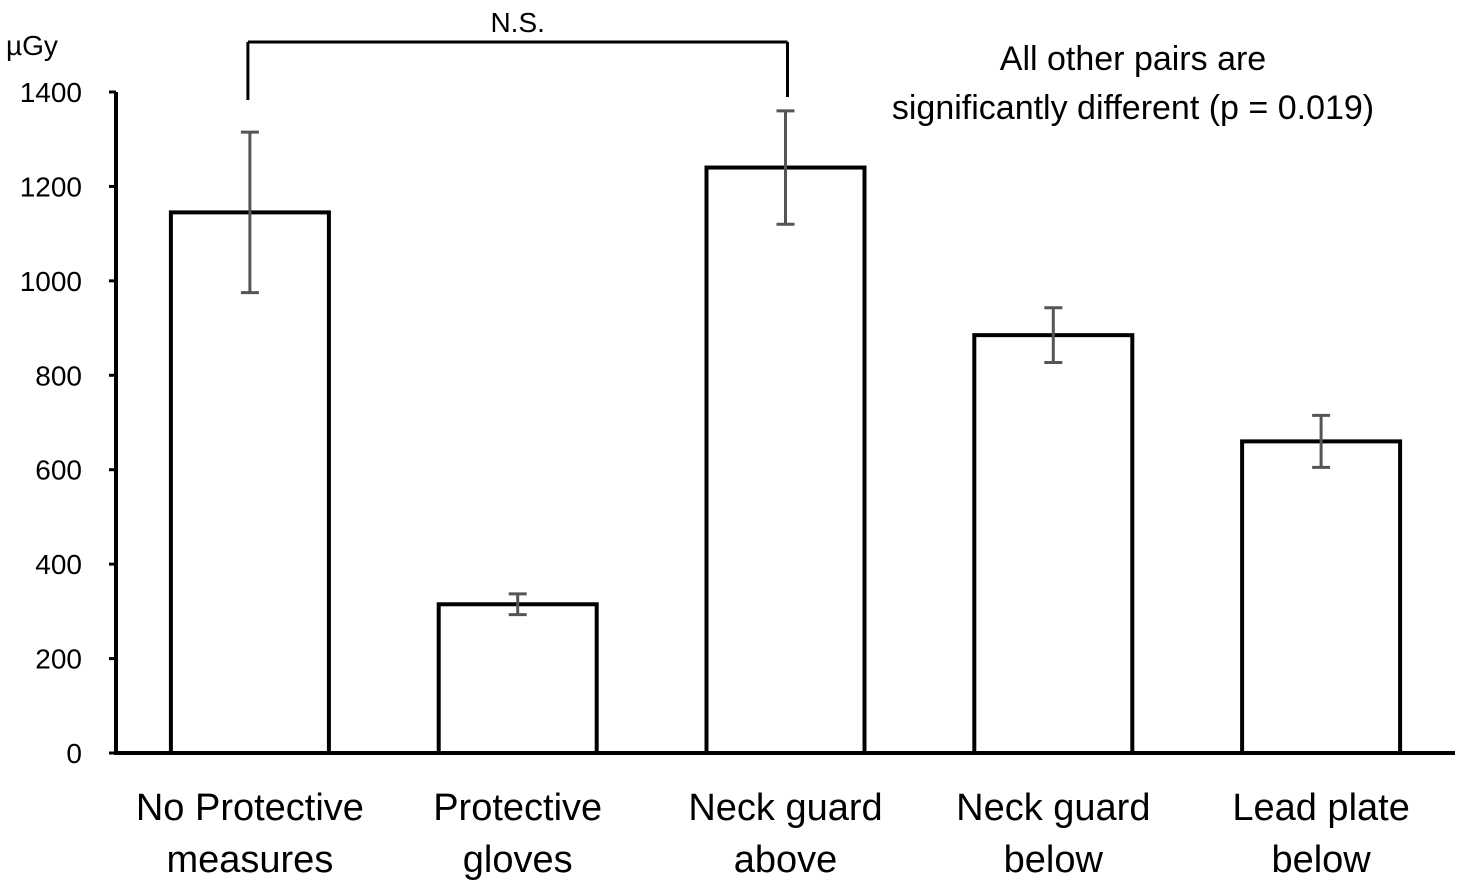  What do you see at coordinates (785, 808) in the screenshot?
I see `category-label-2-0: Neck guard` at bounding box center [785, 808].